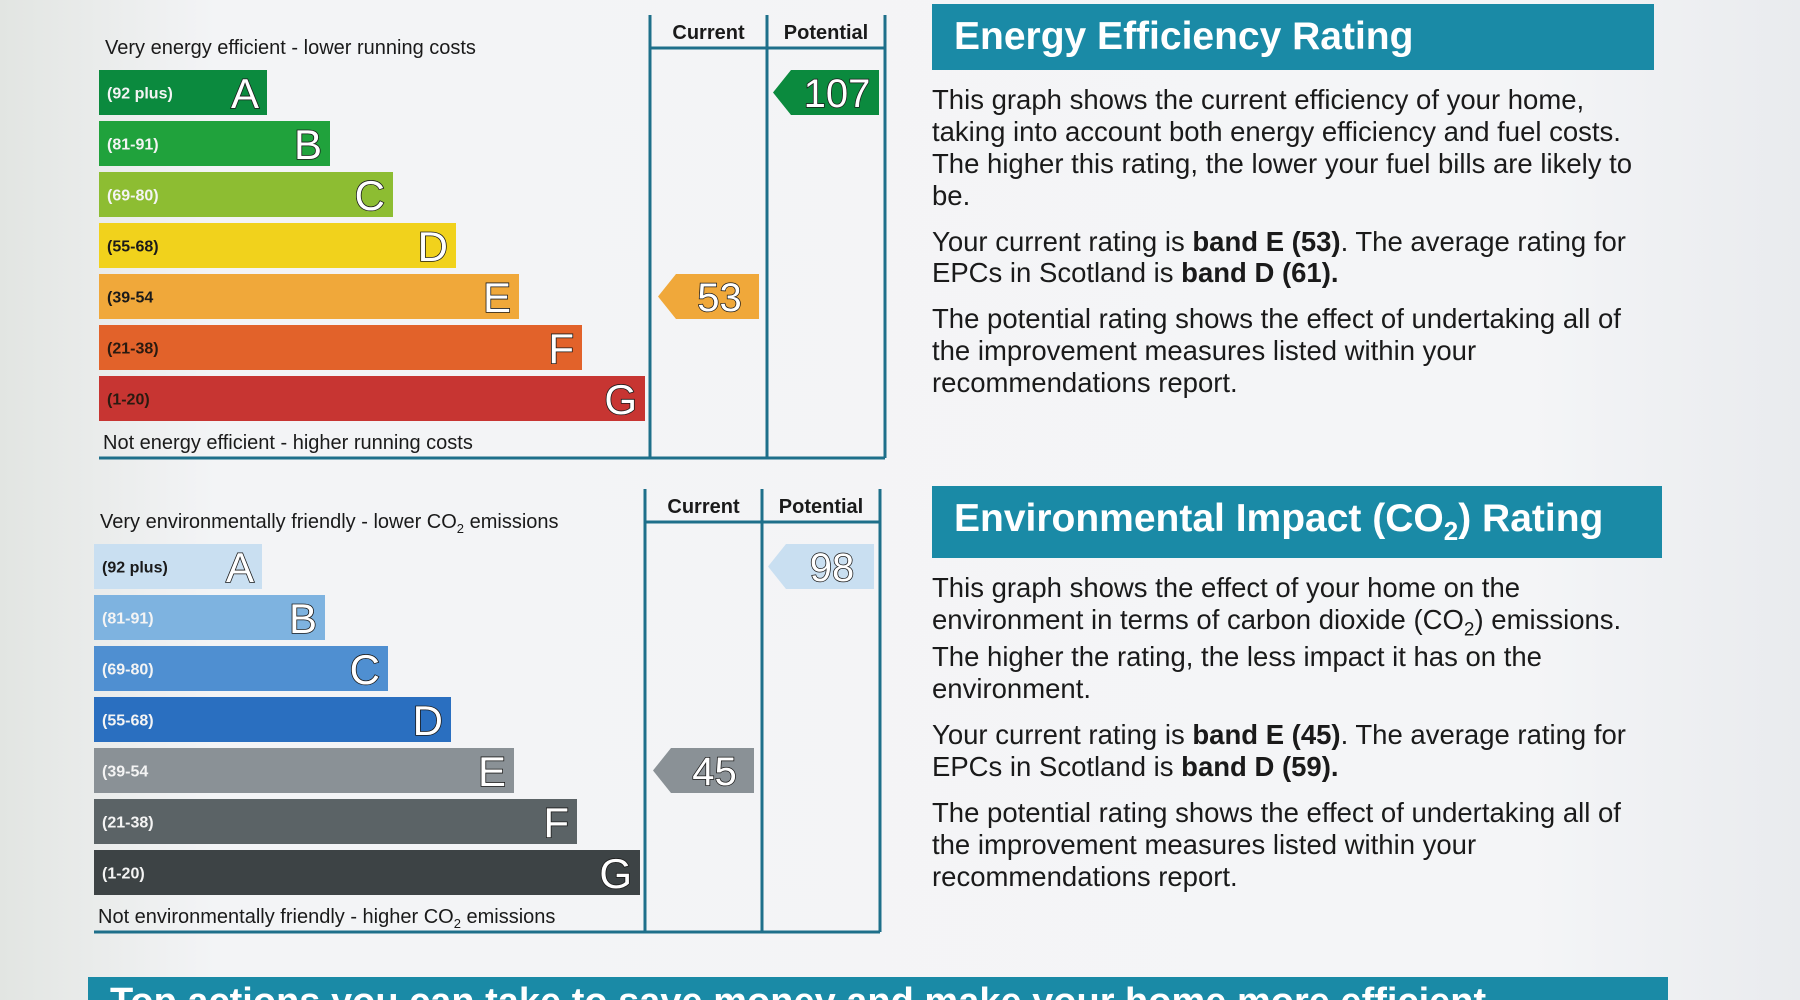 The height and width of the screenshot is (1000, 1800). I want to click on energy-band-a-letter: A, so click(245, 93).